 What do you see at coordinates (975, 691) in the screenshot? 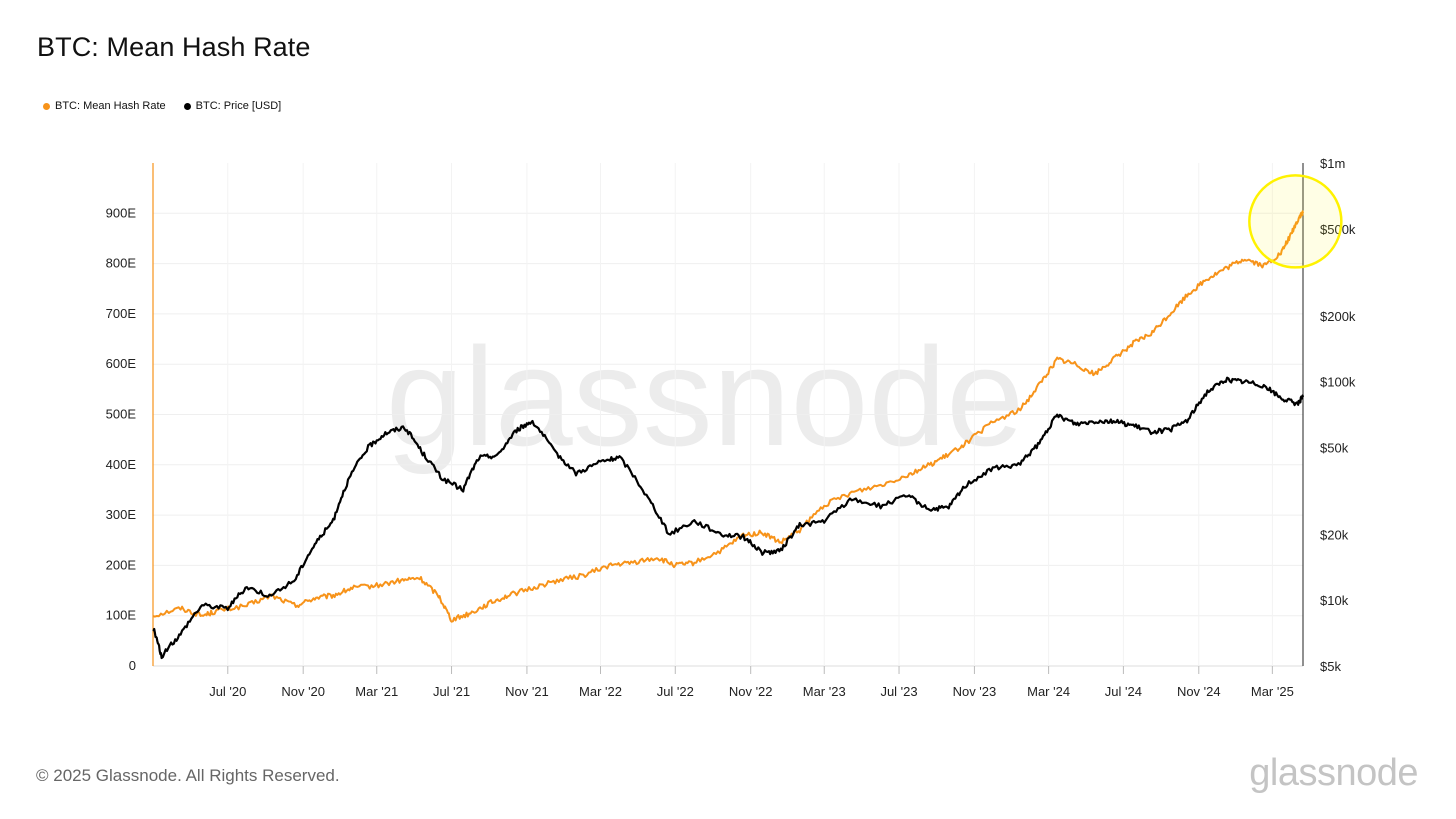
I see `x-tick-label: Nov '23` at bounding box center [975, 691].